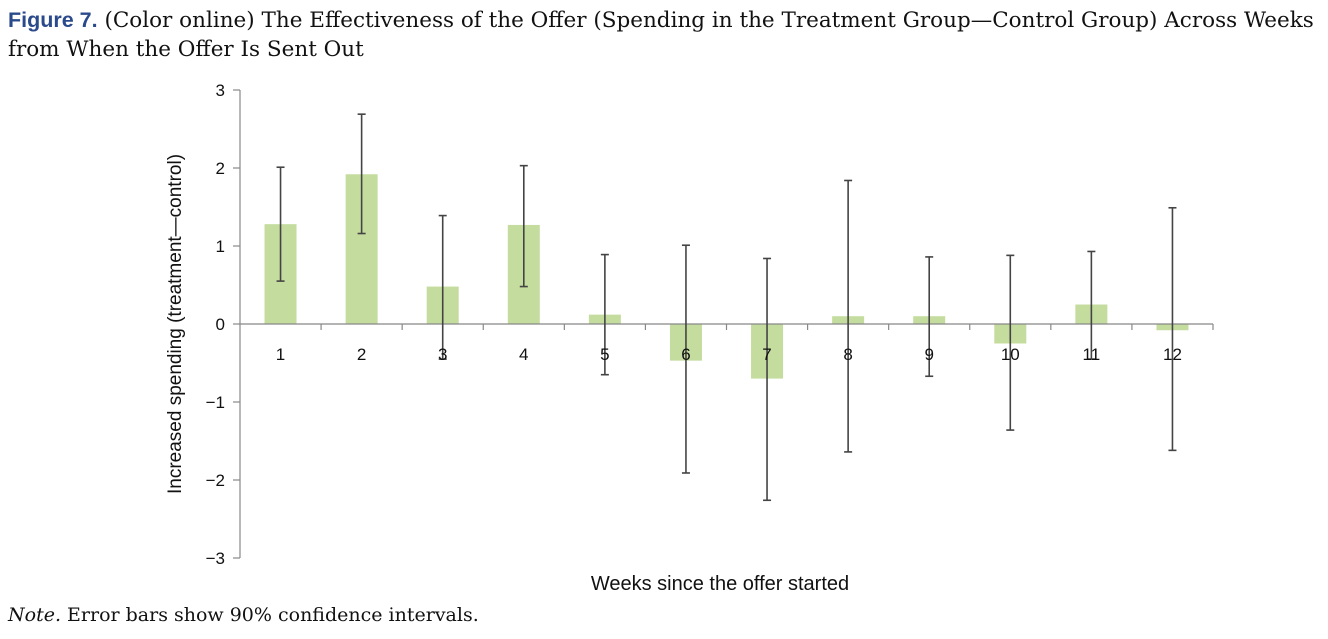 The height and width of the screenshot is (639, 1328). I want to click on x-axis-label: Weeks since the offer started, so click(720, 584).